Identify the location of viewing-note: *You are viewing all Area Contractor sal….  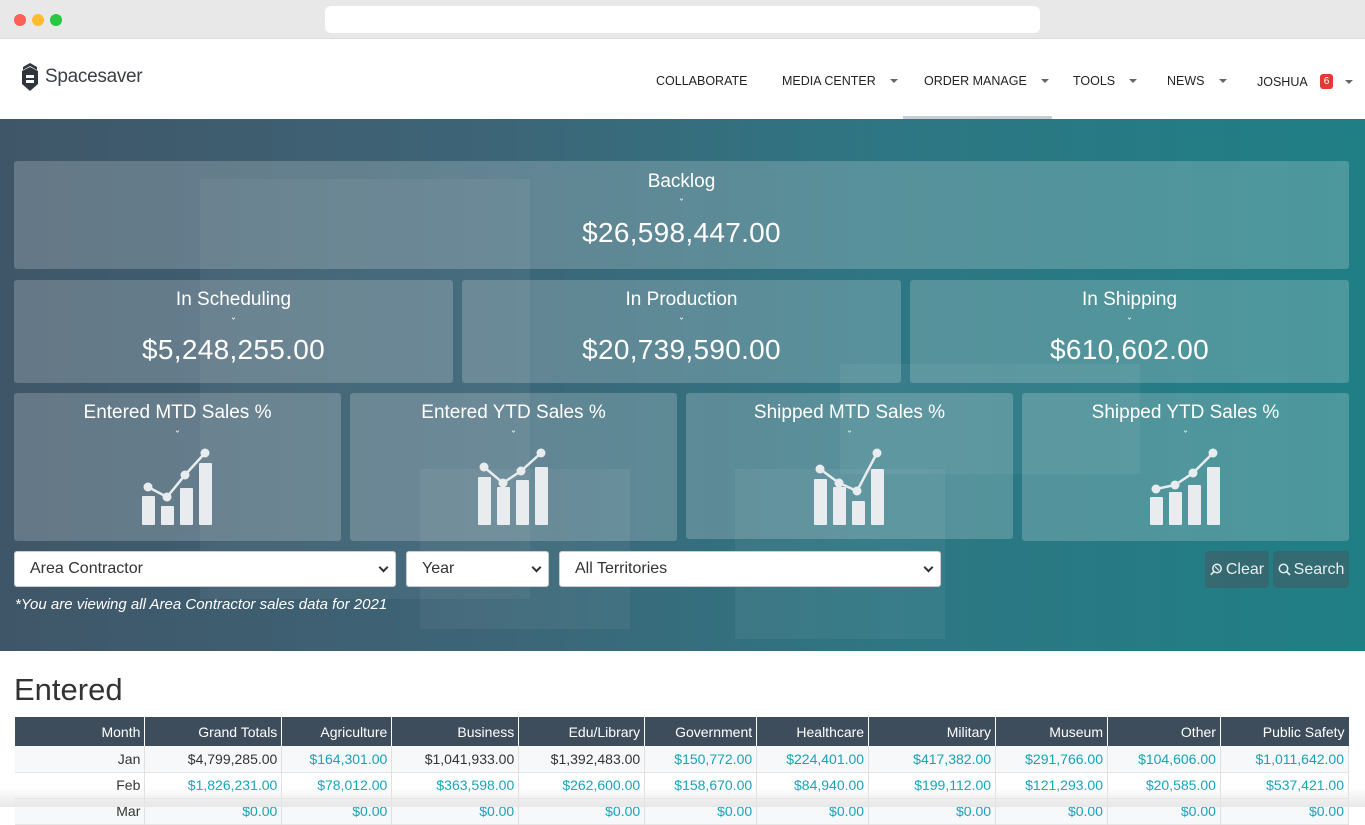
(201, 604).